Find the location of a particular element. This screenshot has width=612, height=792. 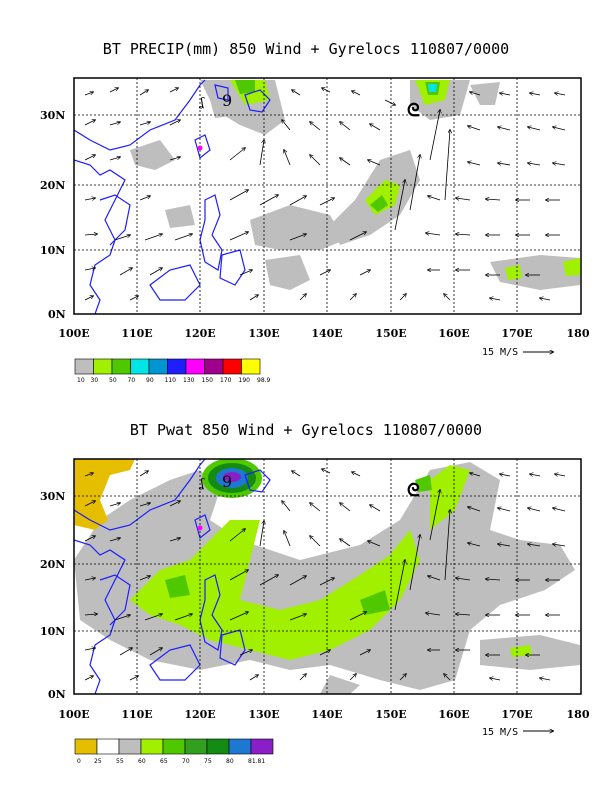

panel1-colorbar: 10 30 50 70 90 110 130 150 170 190 98.9 is located at coordinates (172, 371).